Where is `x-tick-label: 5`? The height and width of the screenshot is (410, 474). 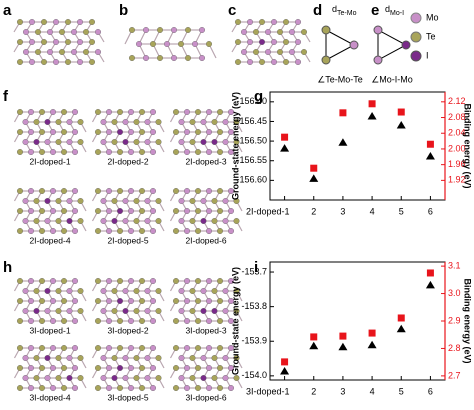 x-tick-label: 5 is located at coordinates (401, 391).